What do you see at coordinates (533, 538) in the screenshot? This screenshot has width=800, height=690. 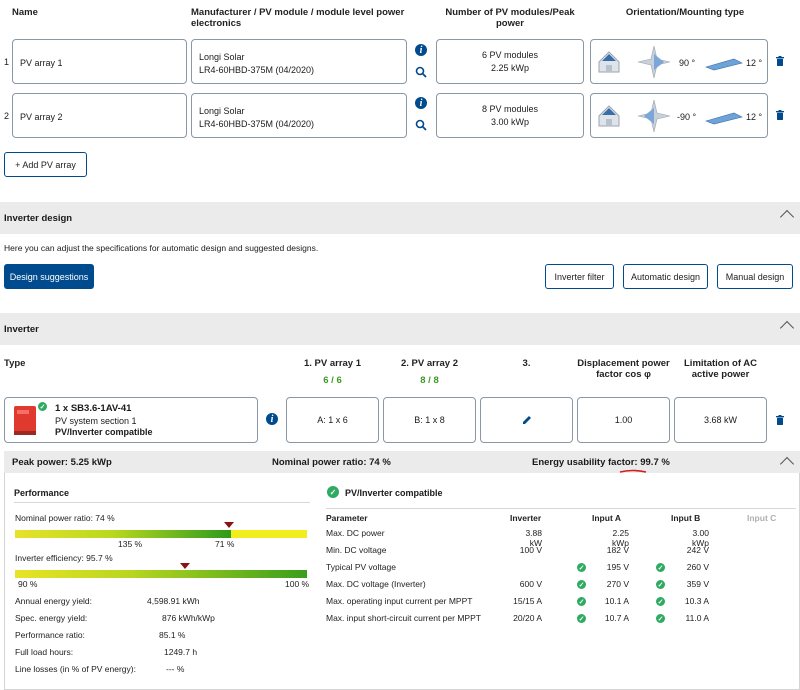 I see `compat-inverter-value: 3.88 kW` at bounding box center [533, 538].